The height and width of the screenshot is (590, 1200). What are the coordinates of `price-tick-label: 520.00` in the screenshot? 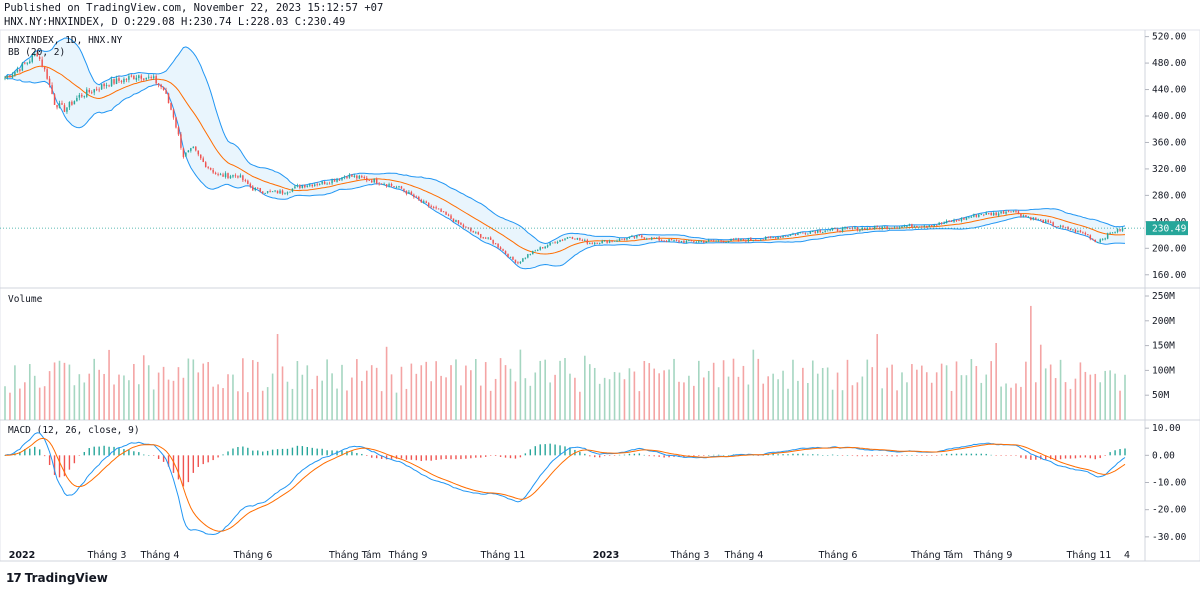 It's located at (1169, 37).